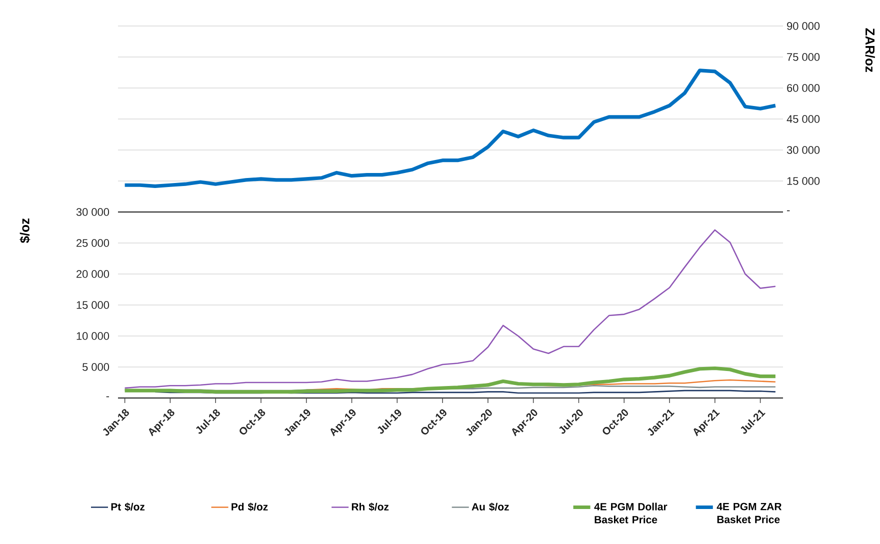 This screenshot has width=880, height=544. I want to click on y2-tick-label: 45 000, so click(803, 119).